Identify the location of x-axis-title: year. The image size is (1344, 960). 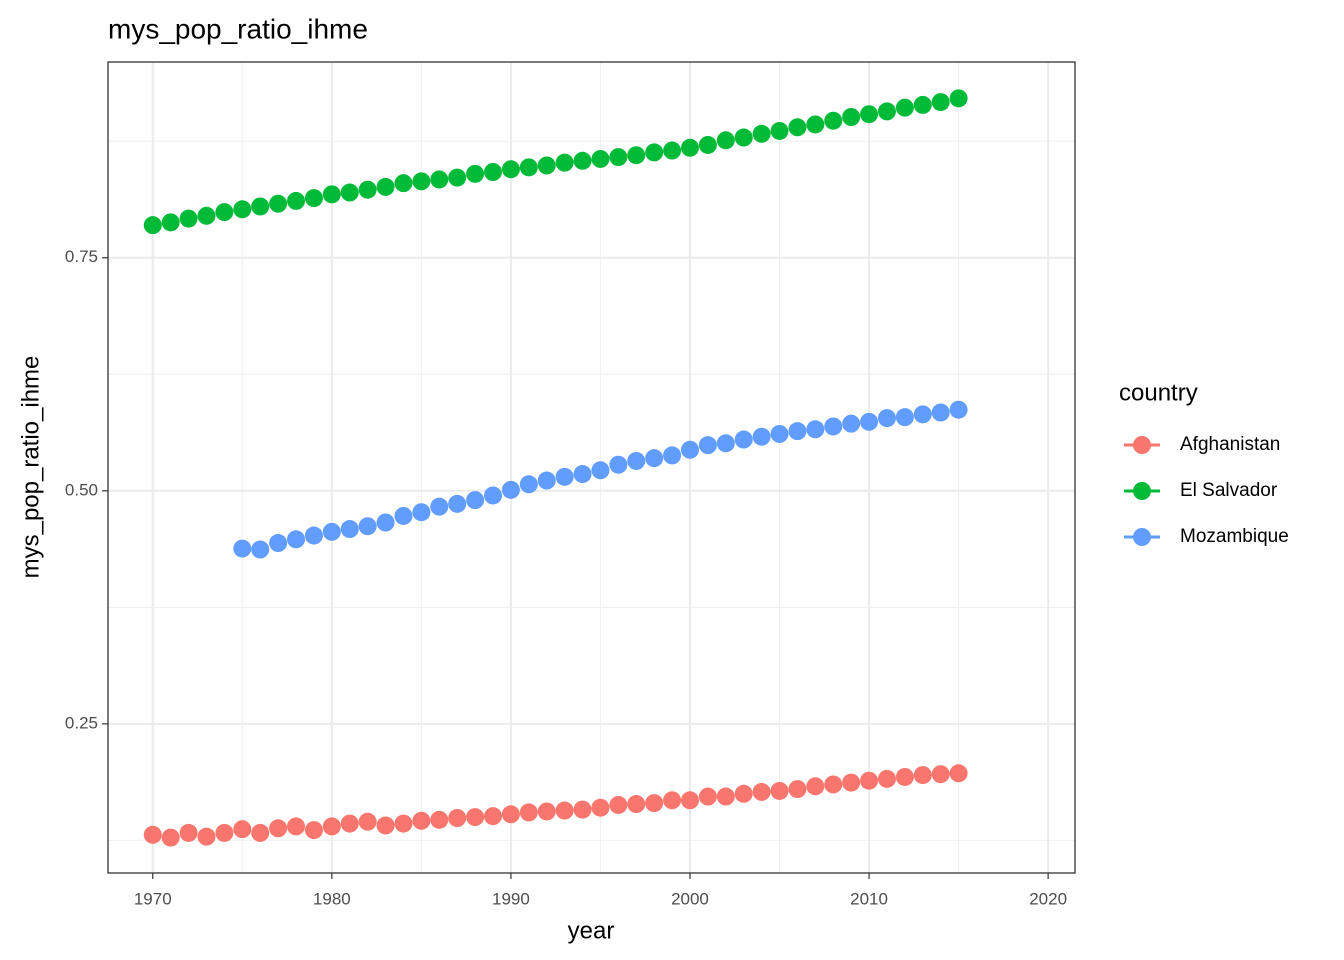
(591, 930).